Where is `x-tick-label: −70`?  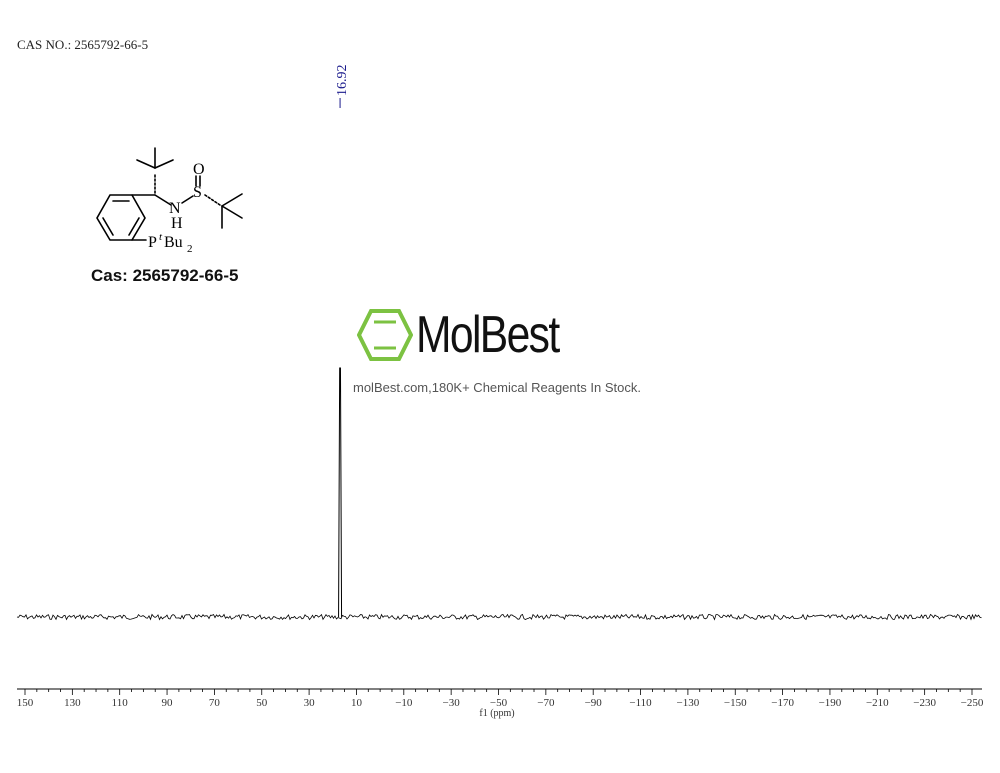
x-tick-label: −70 is located at coordinates (546, 703).